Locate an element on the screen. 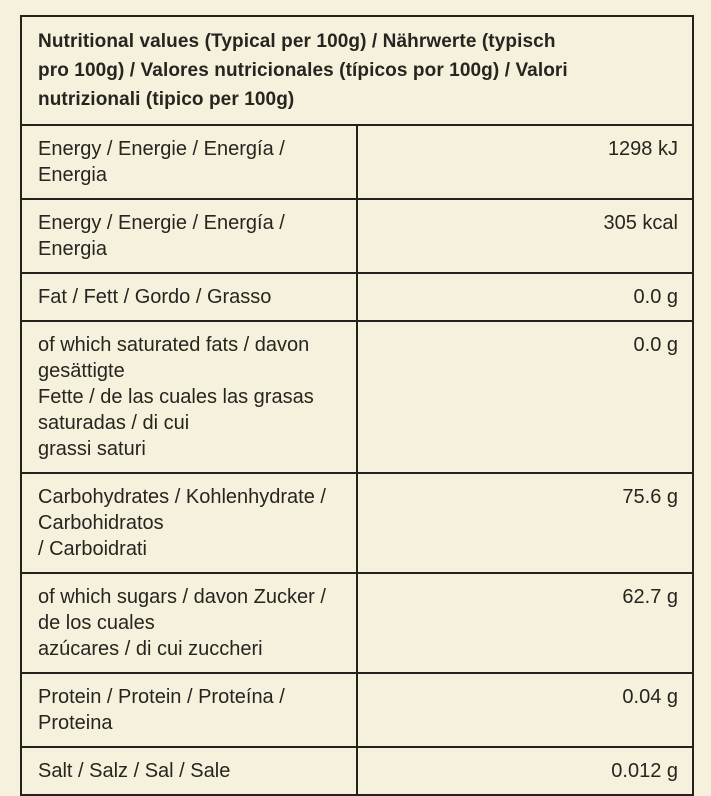  row-value: 0.04 g is located at coordinates (525, 710).